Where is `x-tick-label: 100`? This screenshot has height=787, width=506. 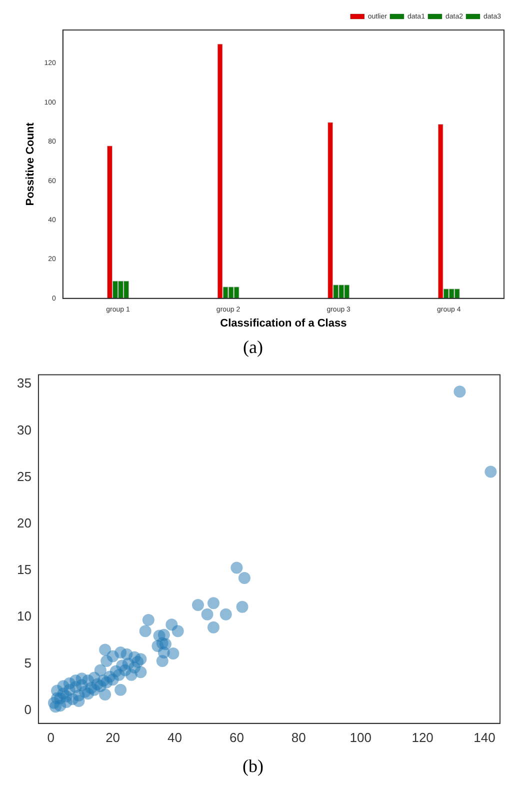 x-tick-label: 100 is located at coordinates (361, 737).